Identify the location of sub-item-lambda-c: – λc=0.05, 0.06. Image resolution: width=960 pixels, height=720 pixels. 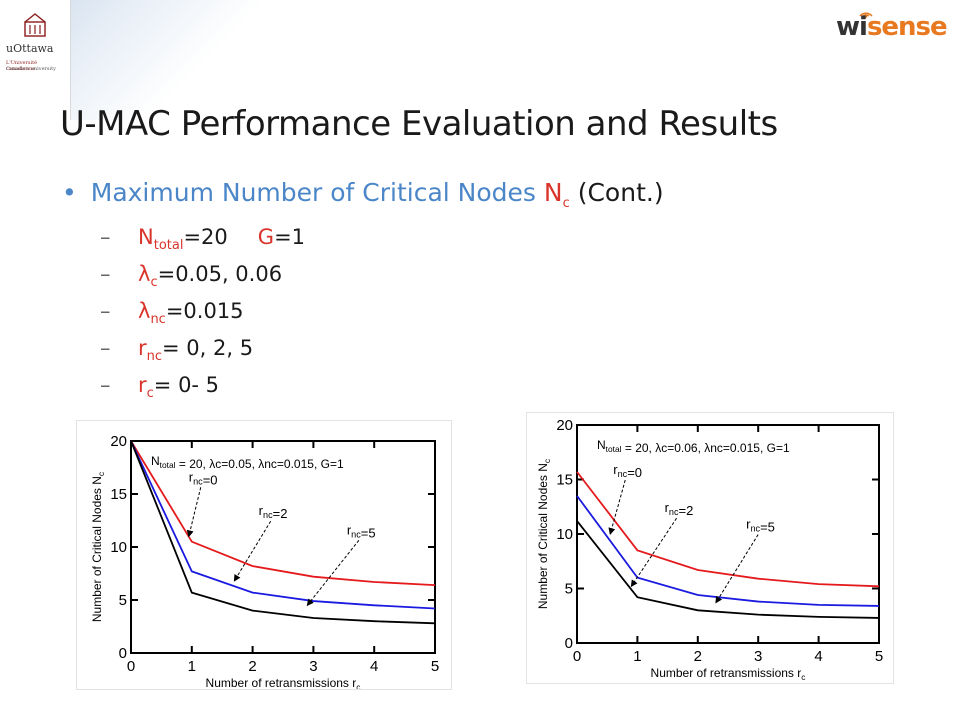
(202, 280).